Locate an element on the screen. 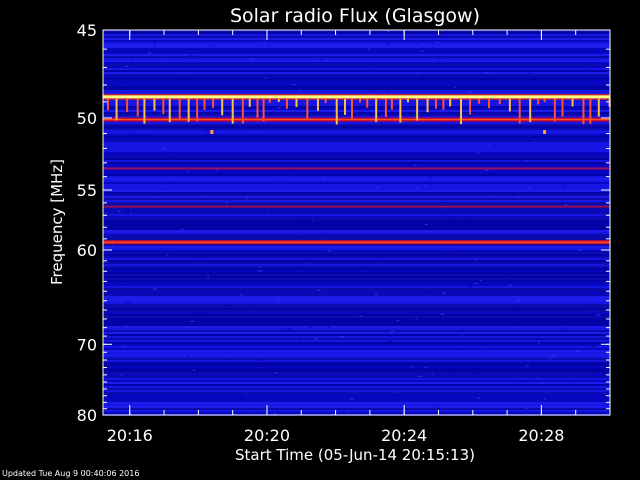  y-tick-label: 50 is located at coordinates (87, 118).